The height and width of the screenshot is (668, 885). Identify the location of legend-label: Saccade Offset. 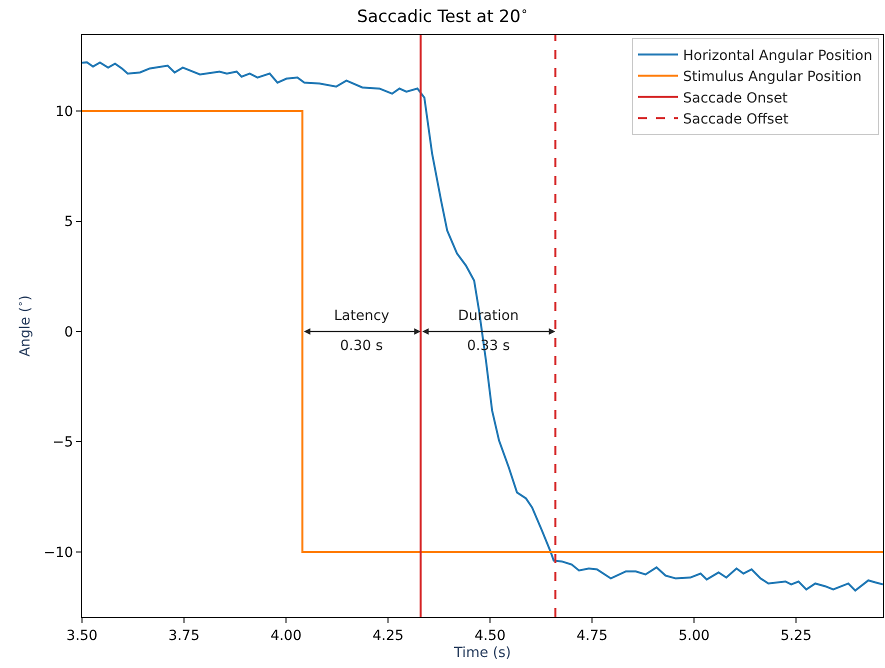
(735, 120).